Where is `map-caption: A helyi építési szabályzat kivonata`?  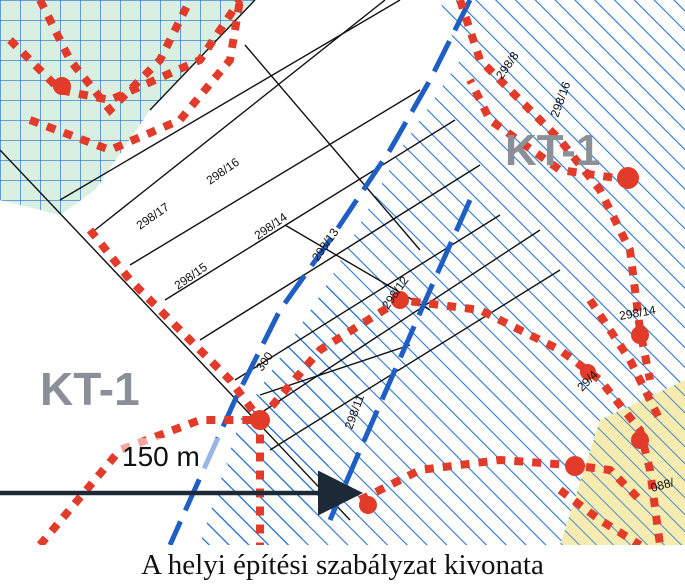
map-caption: A helyi építési szabályzat kivonata is located at coordinates (342, 565).